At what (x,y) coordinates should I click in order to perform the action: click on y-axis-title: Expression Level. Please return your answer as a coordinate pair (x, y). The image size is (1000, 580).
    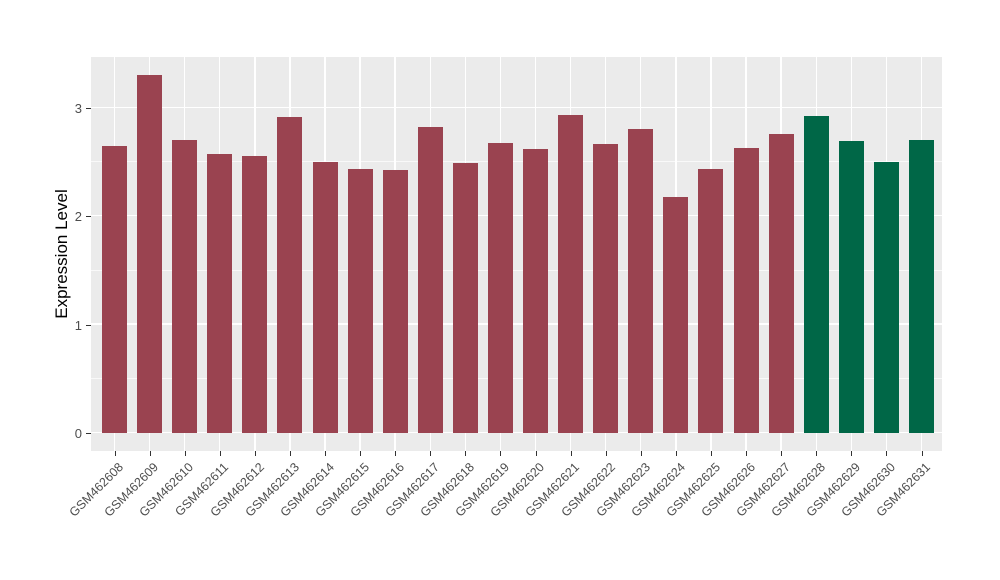
    Looking at the image, I should click on (61, 254).